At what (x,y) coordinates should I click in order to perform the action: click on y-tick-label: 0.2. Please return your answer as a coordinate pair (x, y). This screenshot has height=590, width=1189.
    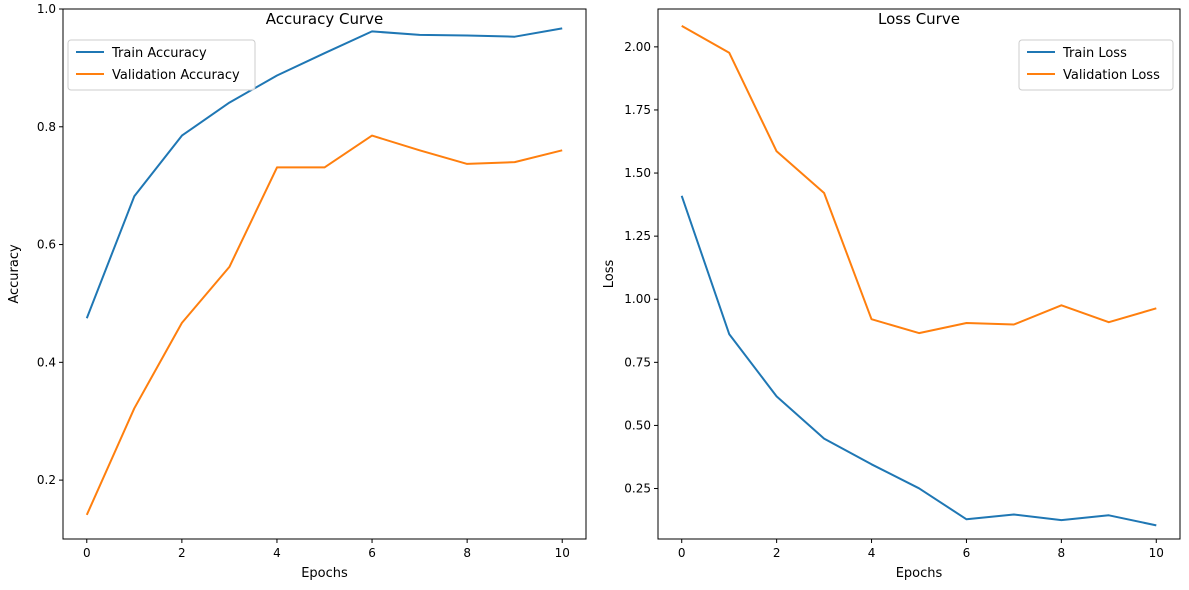
    Looking at the image, I should click on (46, 480).